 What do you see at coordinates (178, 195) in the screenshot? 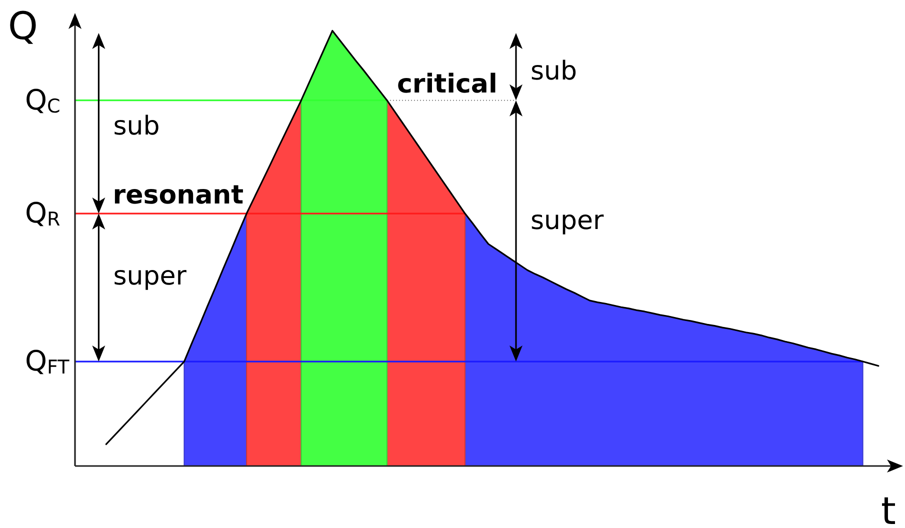
I see `annotation: resonant` at bounding box center [178, 195].